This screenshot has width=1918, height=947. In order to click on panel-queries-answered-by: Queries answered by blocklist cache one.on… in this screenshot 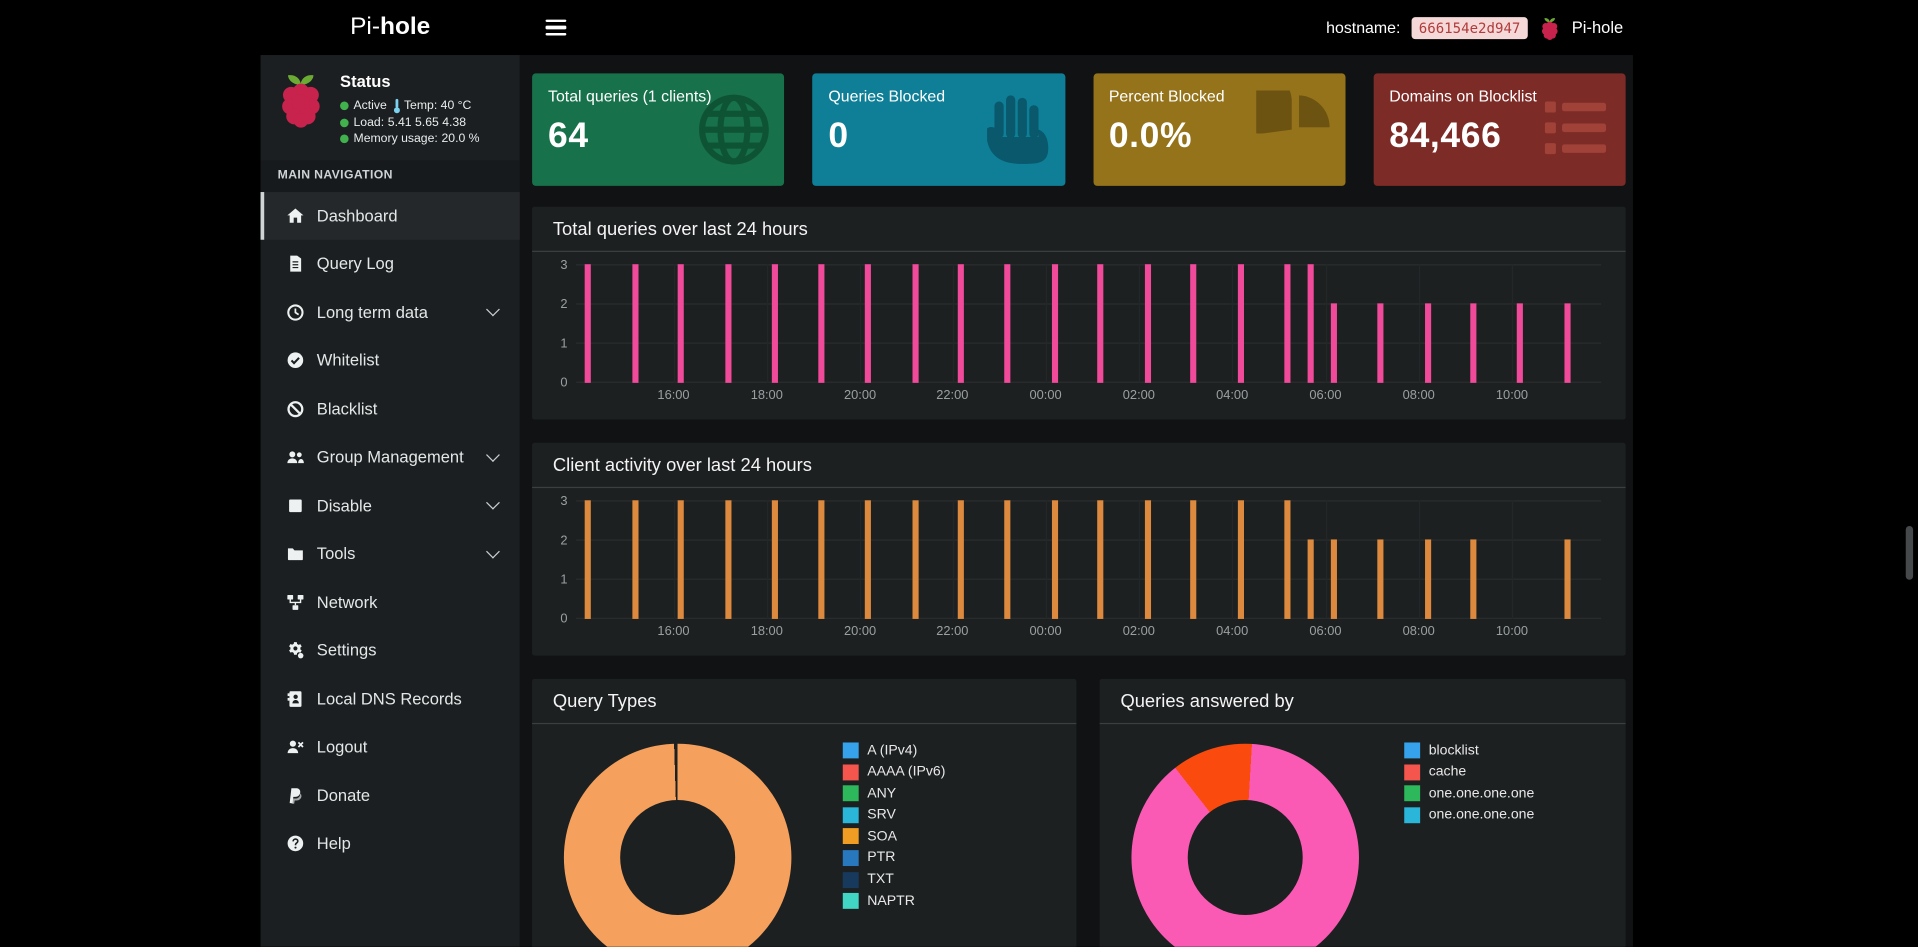, I will do `click(1362, 812)`.